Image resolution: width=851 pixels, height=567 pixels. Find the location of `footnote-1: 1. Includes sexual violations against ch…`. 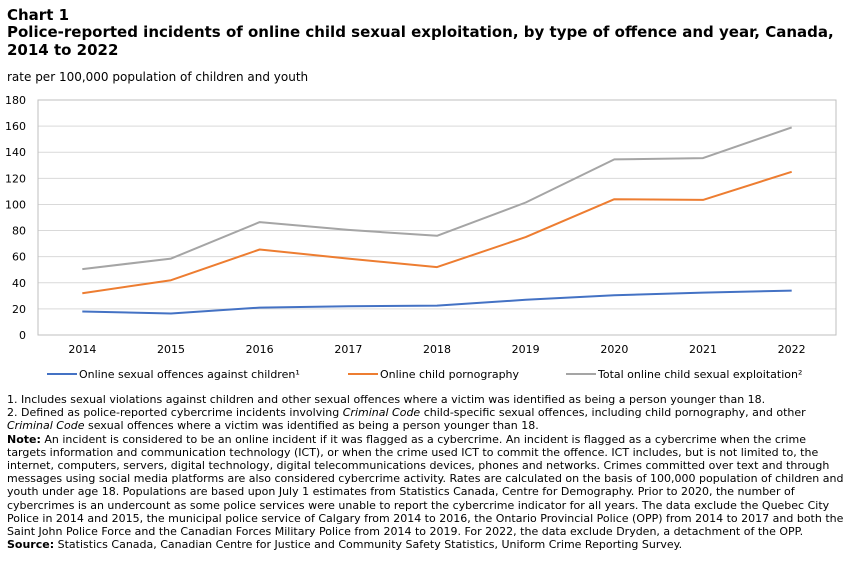

footnote-1: 1. Includes sexual violations against ch… is located at coordinates (386, 399).